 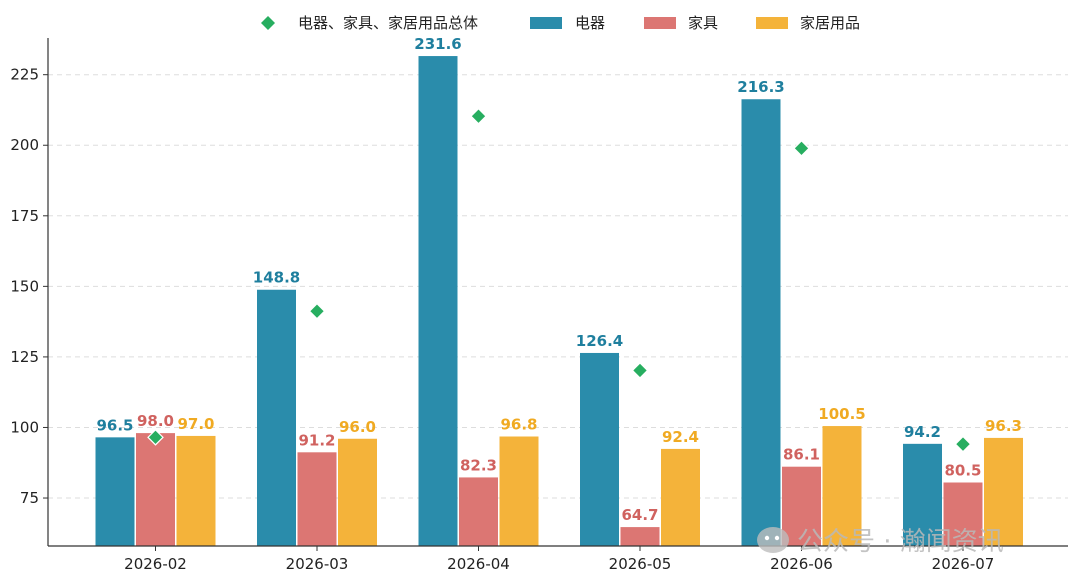 What do you see at coordinates (801, 455) in the screenshot?
I see `bar-value-label: 86.1` at bounding box center [801, 455].